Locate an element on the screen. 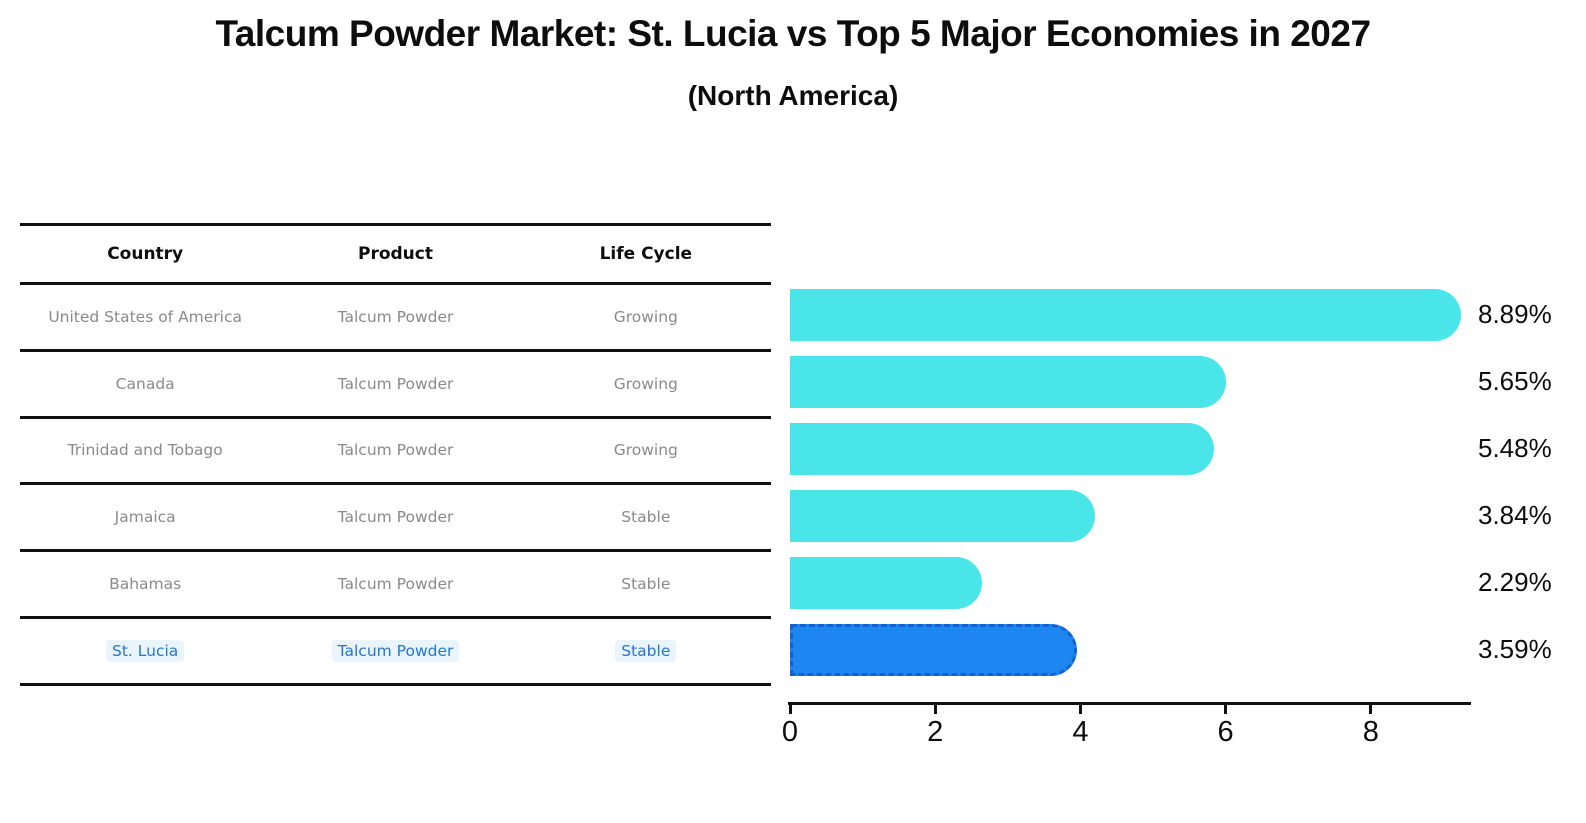  table-row-st-lucia: St. Lucia Talcum Powder Stable is located at coordinates (395, 652).